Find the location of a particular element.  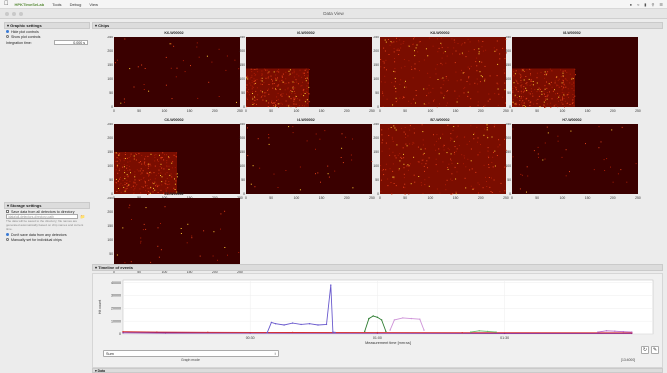

folder-icon: 📁 is located at coordinates (82, 216).